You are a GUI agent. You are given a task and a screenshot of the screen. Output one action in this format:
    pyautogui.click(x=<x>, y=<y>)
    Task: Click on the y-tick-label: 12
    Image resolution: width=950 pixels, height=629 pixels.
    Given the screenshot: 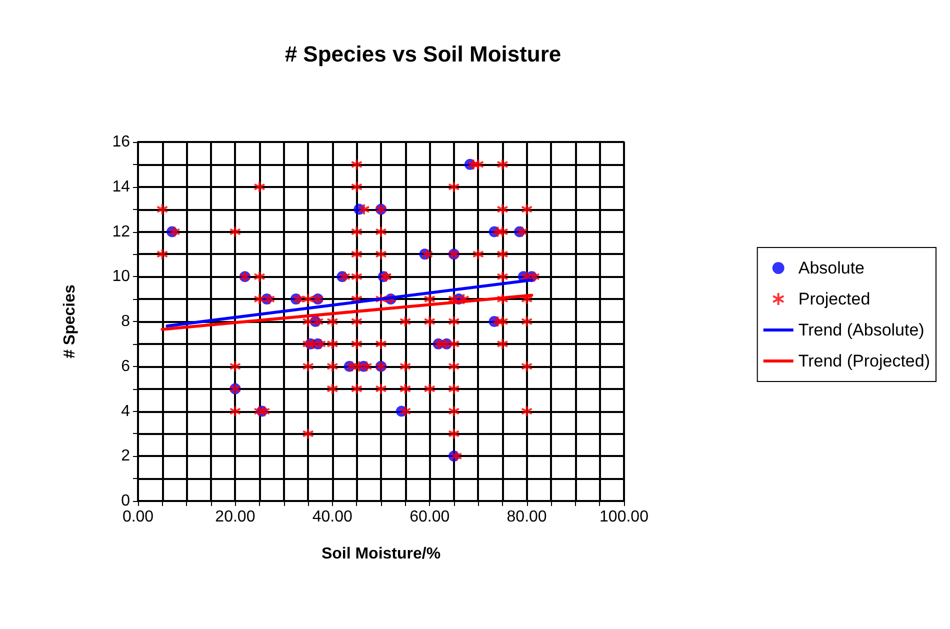 What is the action you would take?
    pyautogui.click(x=121, y=231)
    